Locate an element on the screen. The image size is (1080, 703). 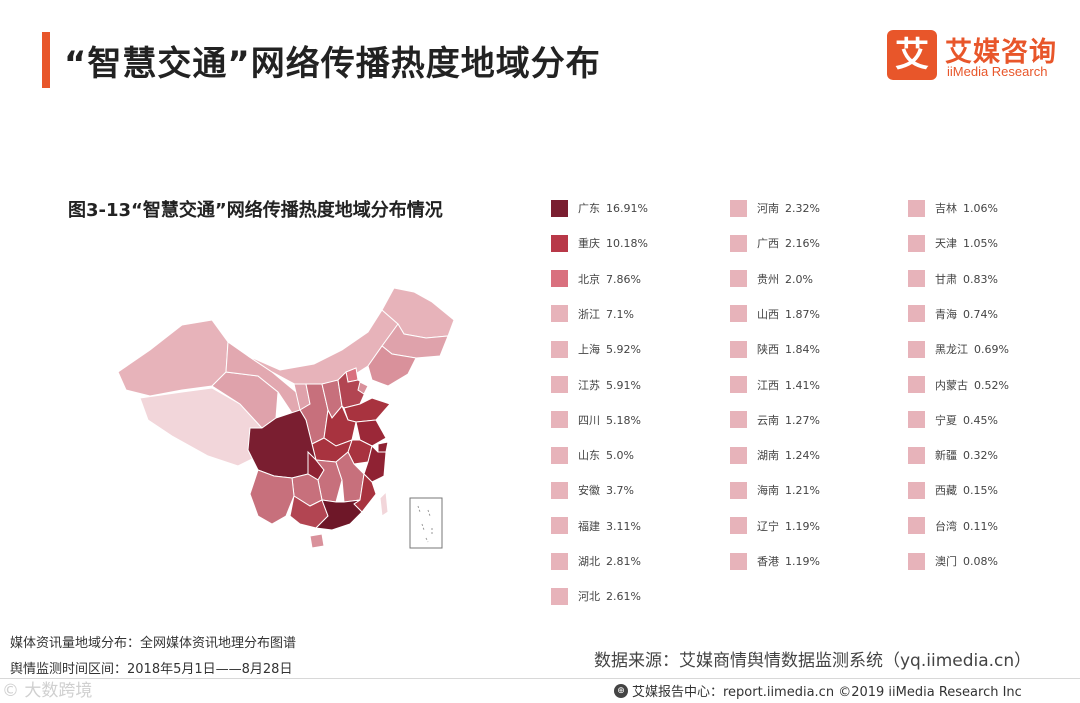
legend-region-value: 1.19% is located at coordinates (802, 526).